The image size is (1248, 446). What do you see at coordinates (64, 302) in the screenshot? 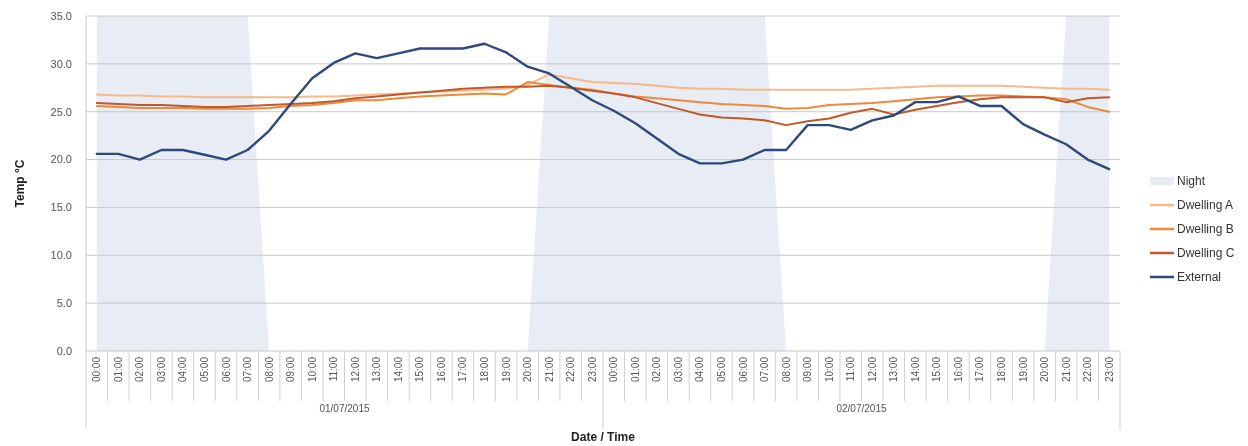
I see `y-tick-label: 5.0` at bounding box center [64, 302].